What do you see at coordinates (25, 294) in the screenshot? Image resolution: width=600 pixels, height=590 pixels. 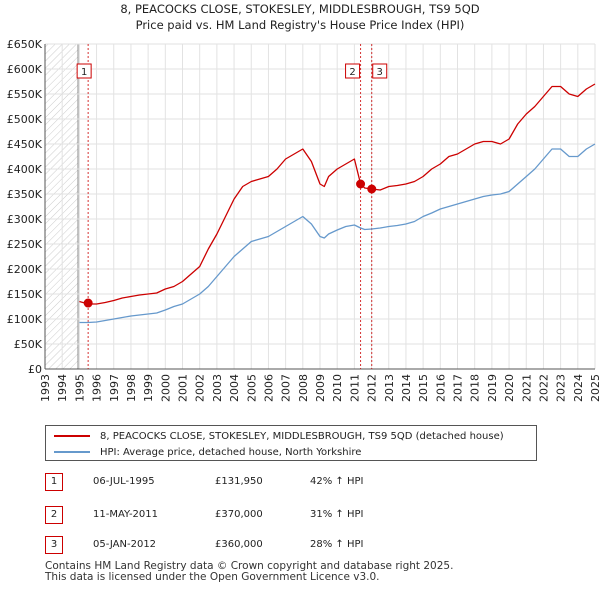 I see `y-tick-label: £150K` at bounding box center [25, 294].